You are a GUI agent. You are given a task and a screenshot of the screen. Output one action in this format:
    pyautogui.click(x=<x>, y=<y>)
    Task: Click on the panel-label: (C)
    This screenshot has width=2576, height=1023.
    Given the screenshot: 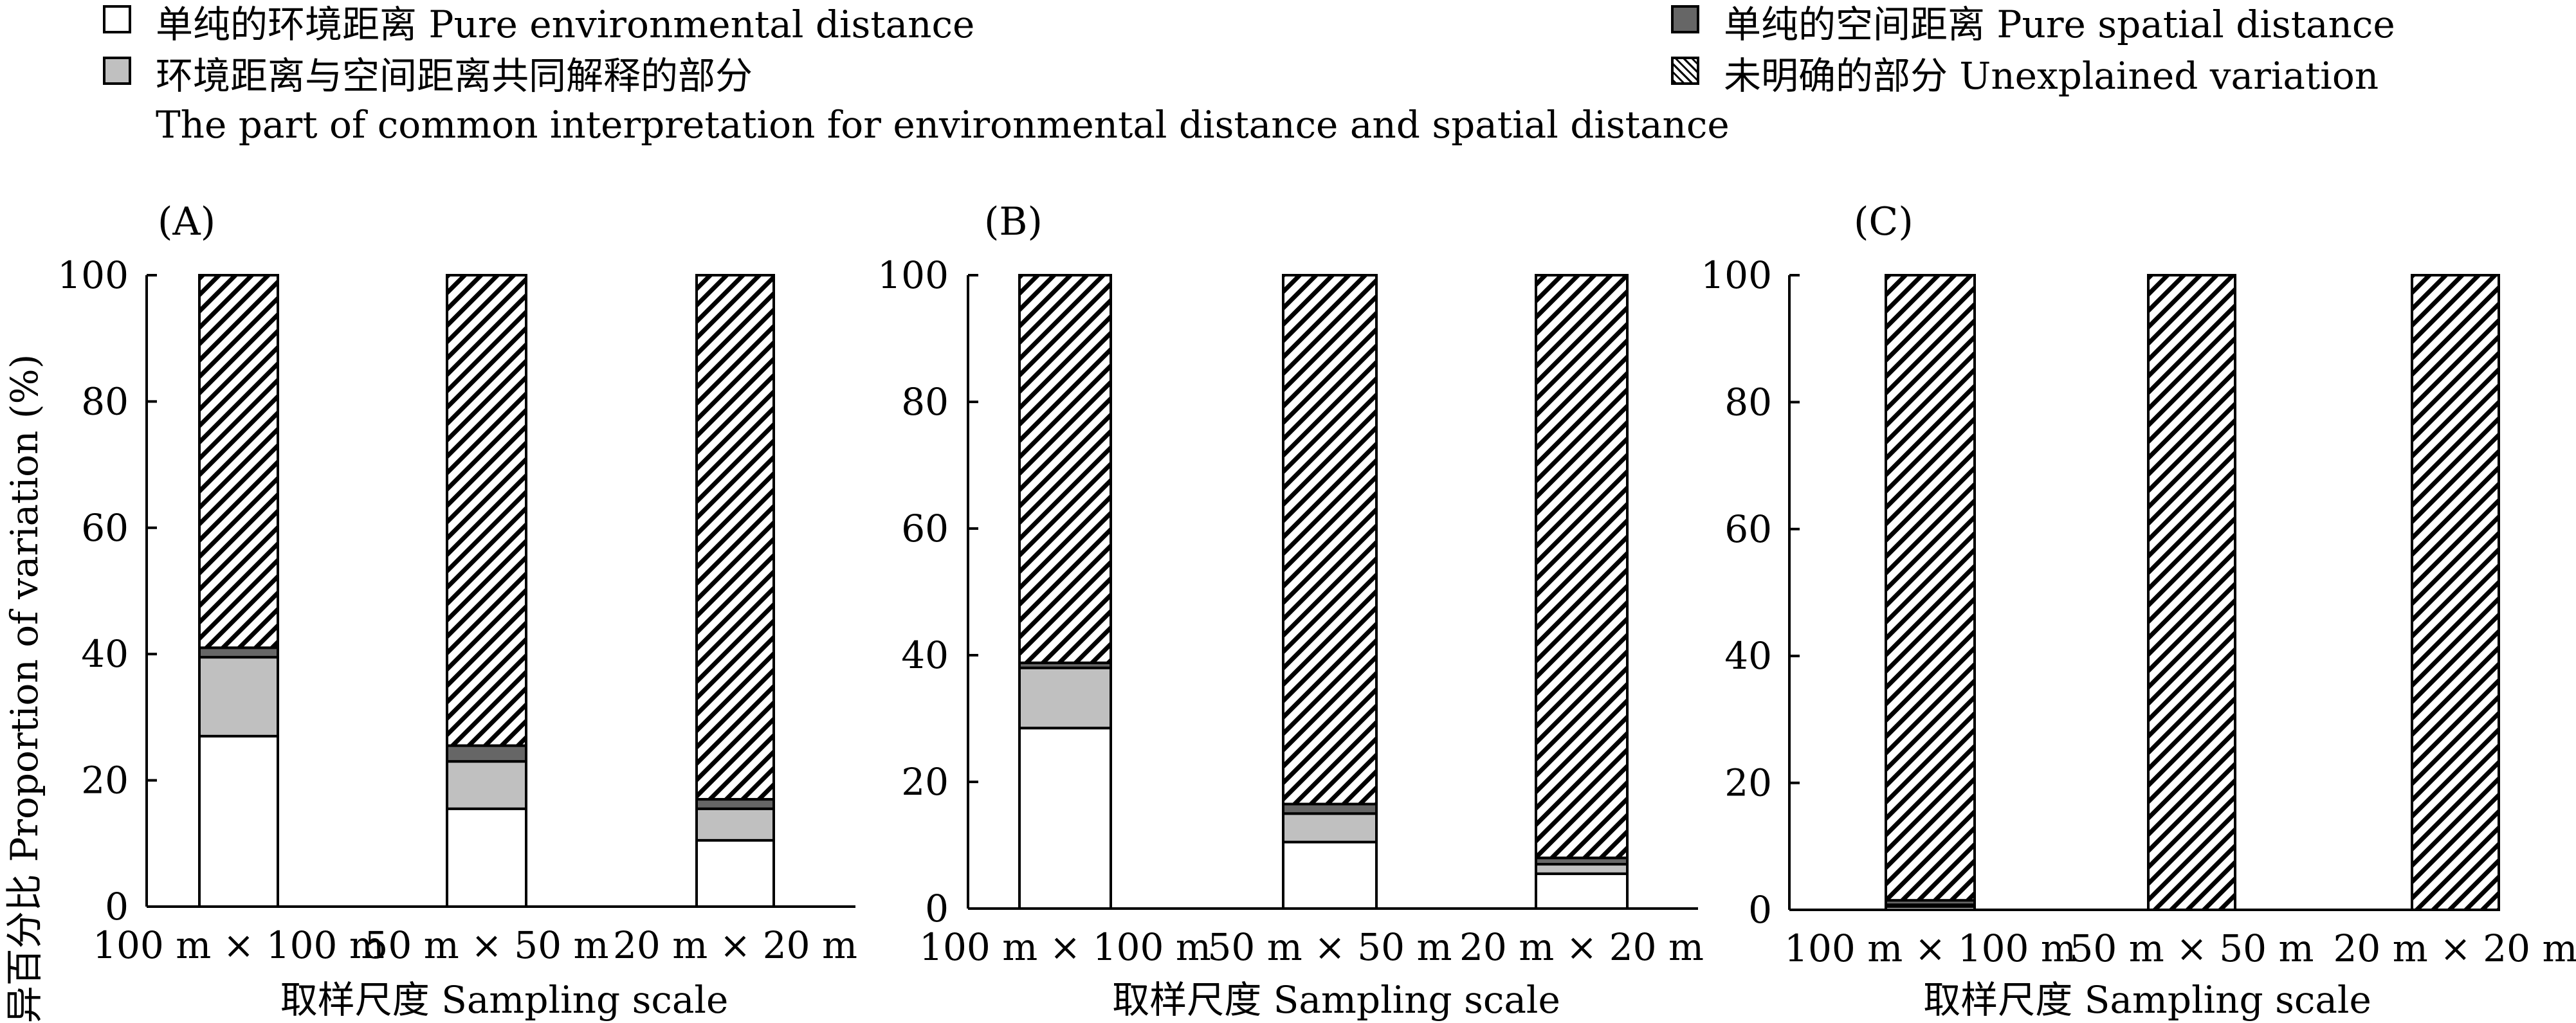 What is the action you would take?
    pyautogui.click(x=1884, y=221)
    